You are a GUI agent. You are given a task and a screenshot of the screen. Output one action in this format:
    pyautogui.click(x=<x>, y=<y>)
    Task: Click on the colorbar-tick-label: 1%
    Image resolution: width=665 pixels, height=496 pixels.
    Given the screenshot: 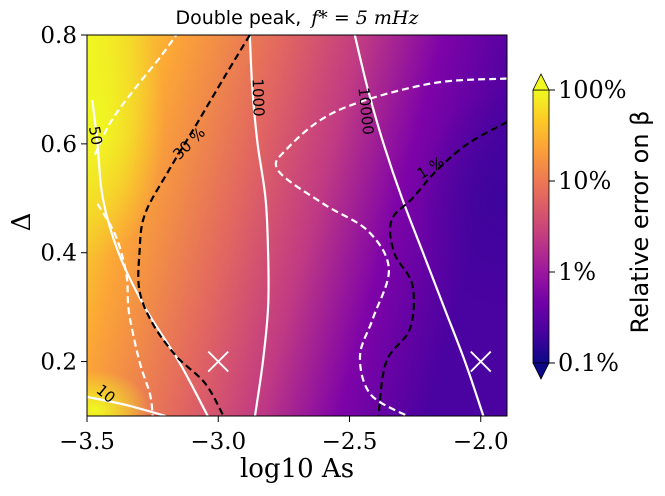 What is the action you would take?
    pyautogui.click(x=577, y=272)
    